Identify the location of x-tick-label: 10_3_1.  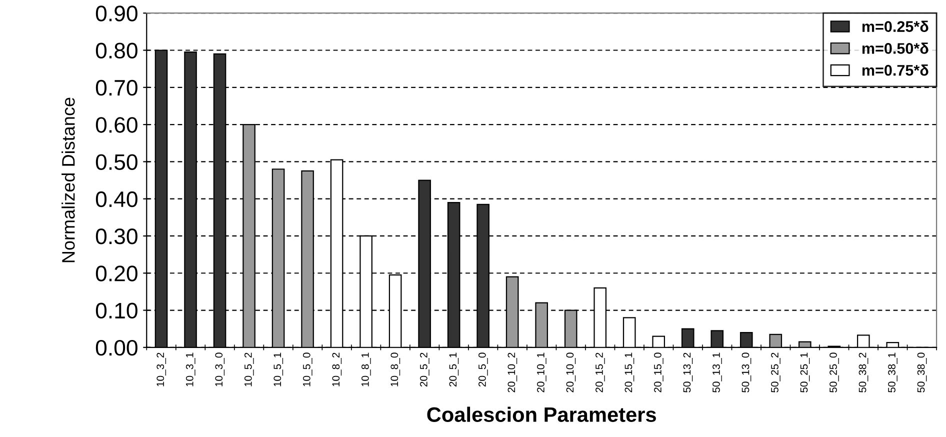
(191, 369).